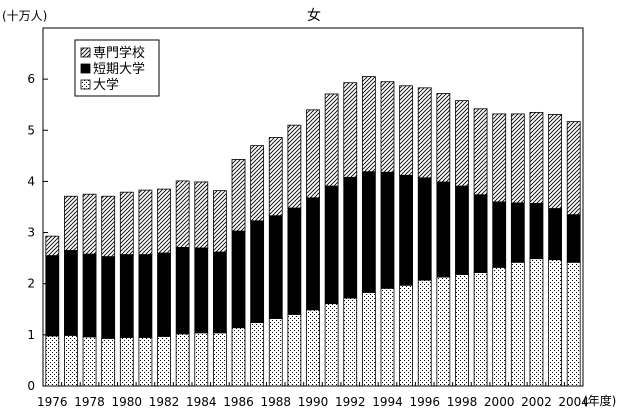  Describe the element at coordinates (201, 402) in the screenshot. I see `x-tick-label: 1984` at that location.